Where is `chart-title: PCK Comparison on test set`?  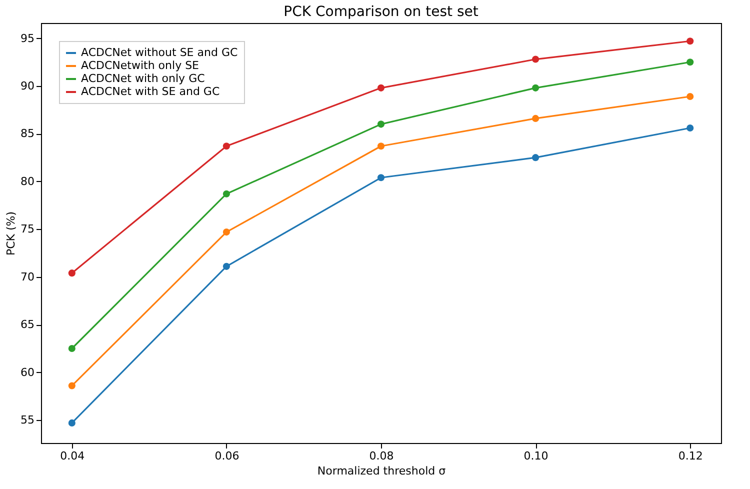 chart-title: PCK Comparison on test set is located at coordinates (381, 12).